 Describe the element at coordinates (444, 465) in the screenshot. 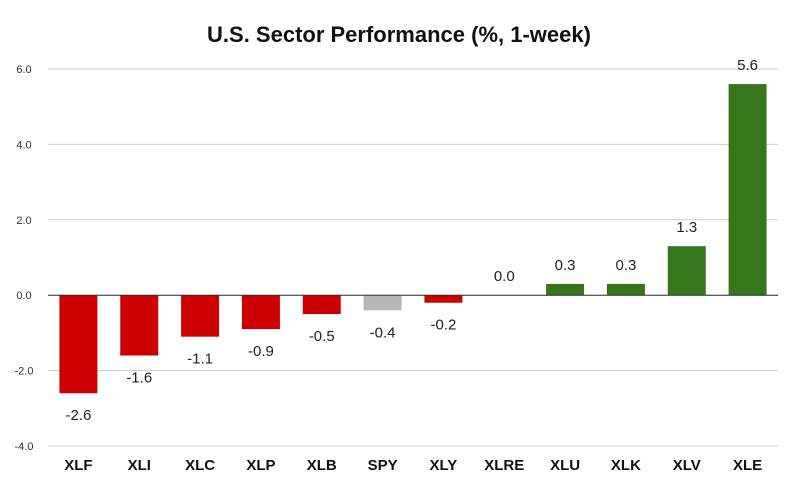

I see `x-tick-label-xly: XLY` at that location.